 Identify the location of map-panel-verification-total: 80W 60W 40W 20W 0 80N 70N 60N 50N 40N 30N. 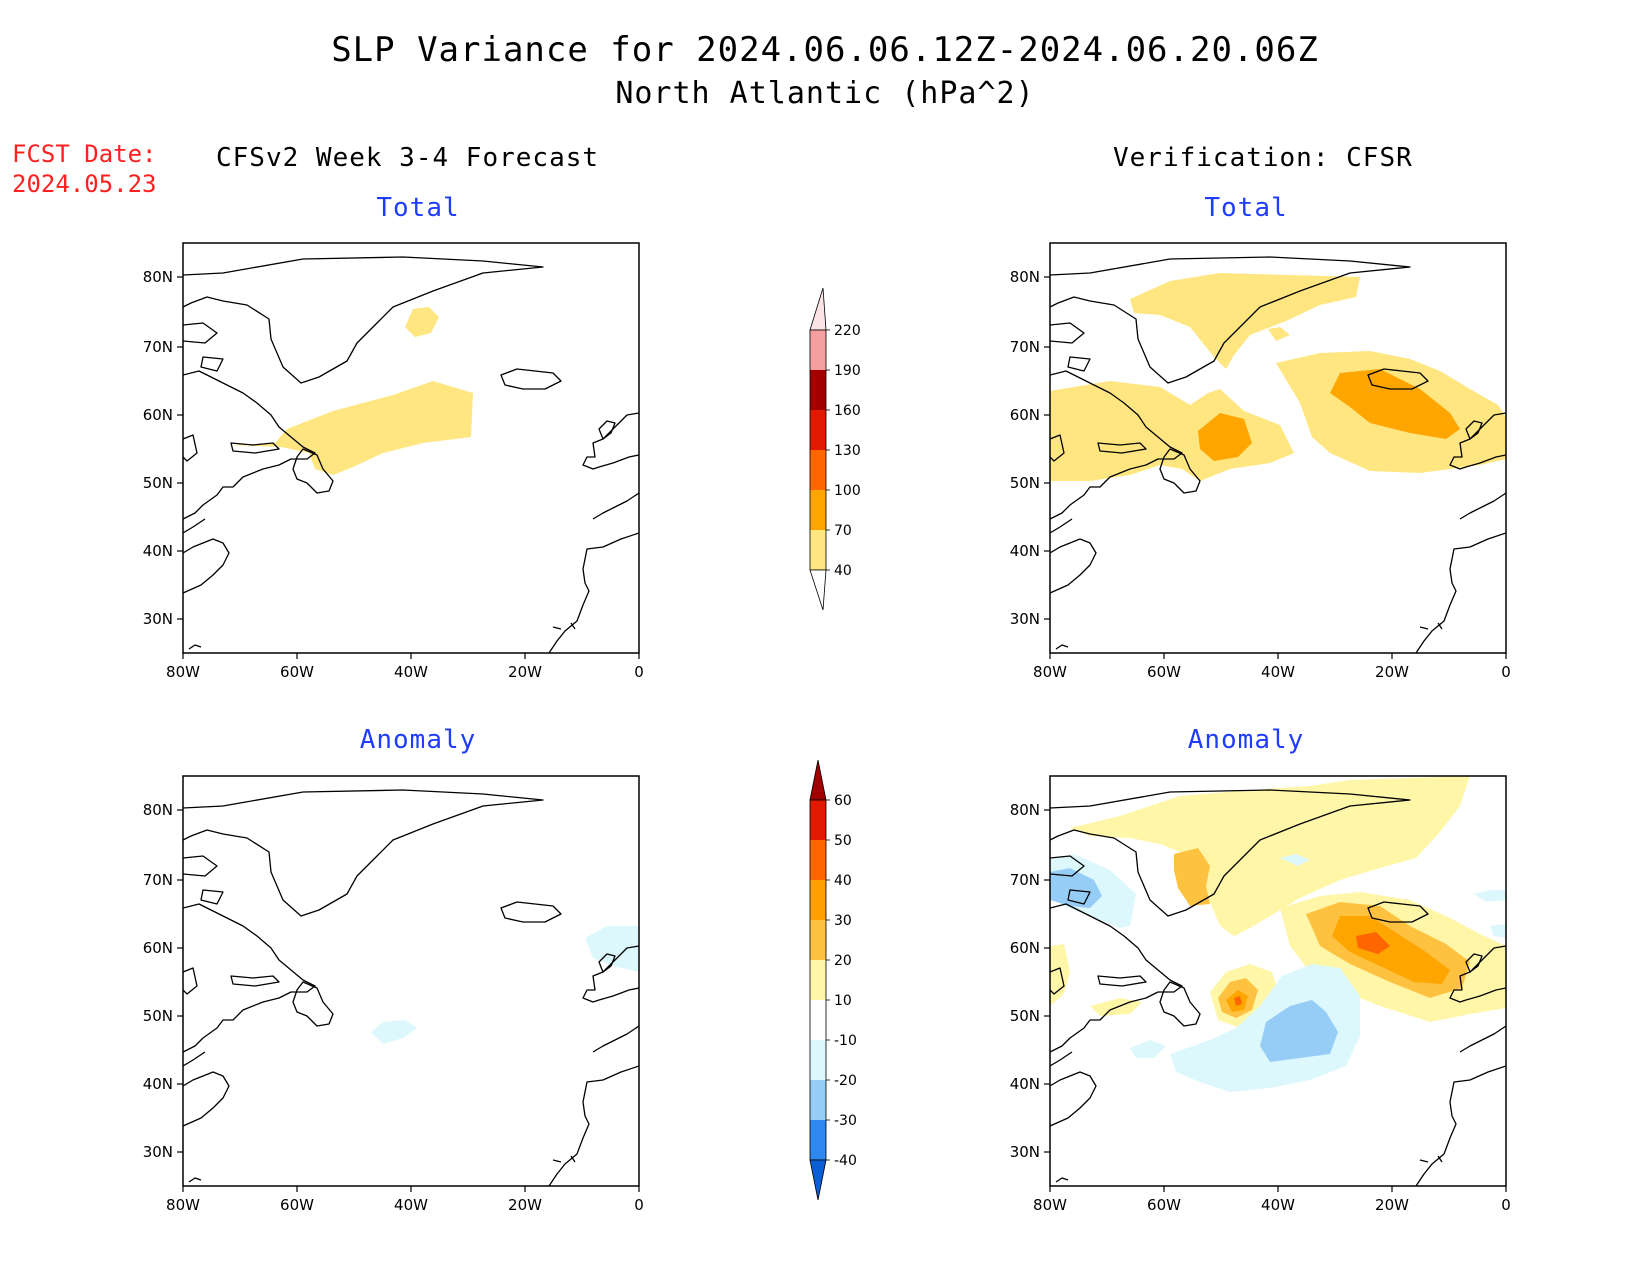
(1260, 461).